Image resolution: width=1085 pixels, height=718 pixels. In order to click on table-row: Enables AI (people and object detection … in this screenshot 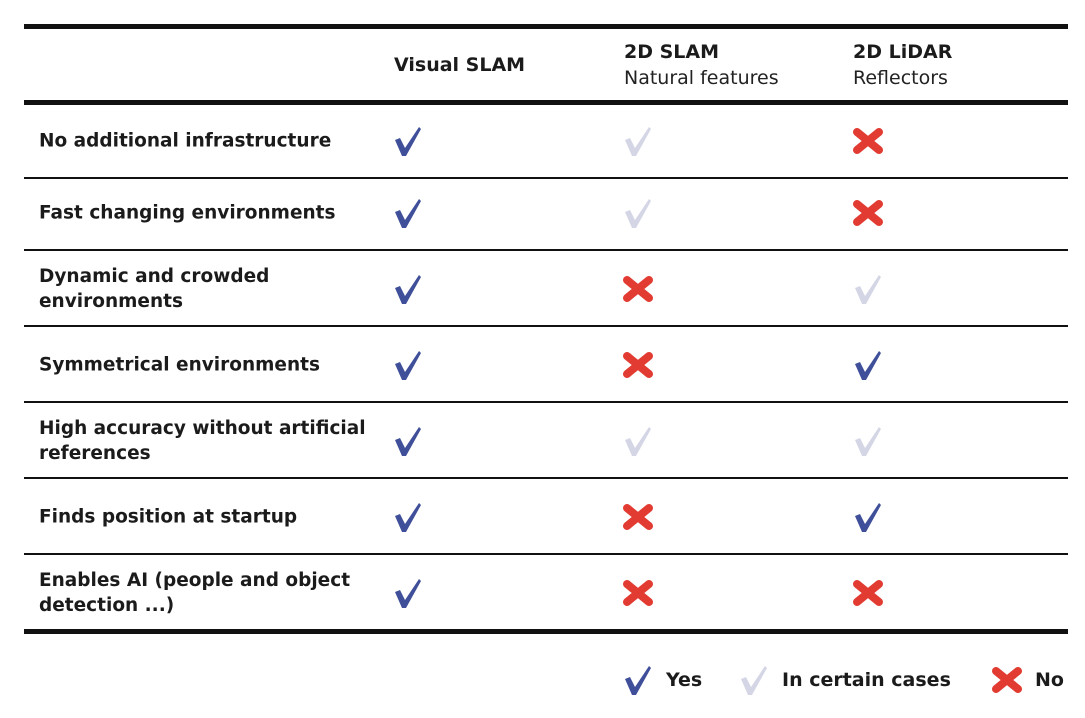, I will do `click(546, 593)`.